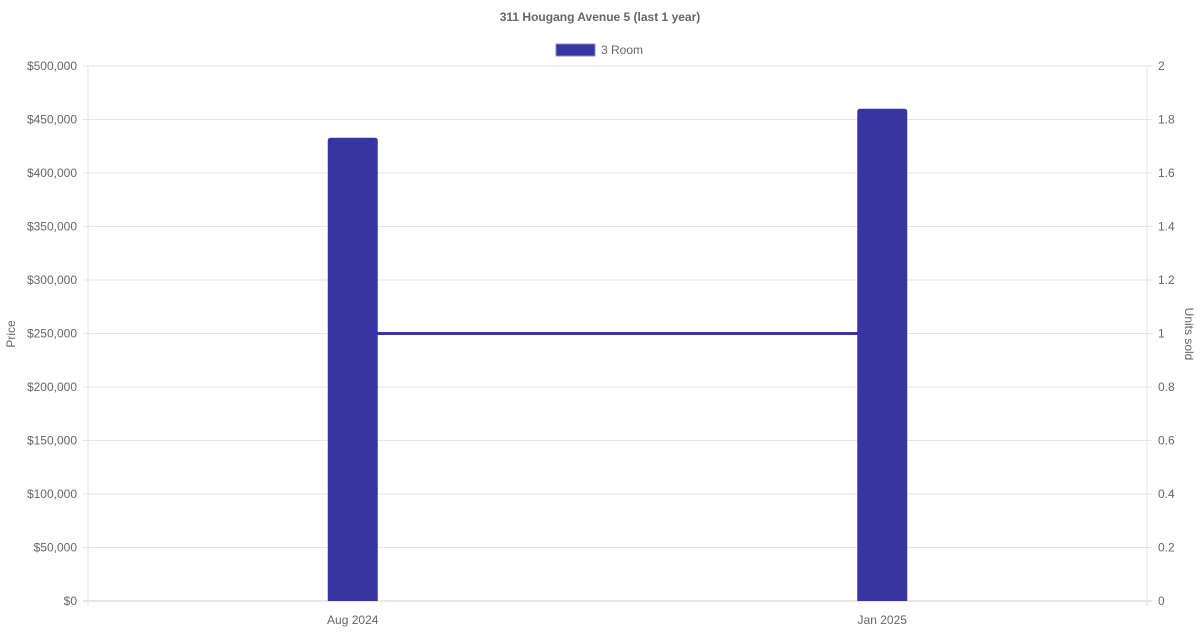  Describe the element at coordinates (1161, 601) in the screenshot. I see `y2-tick-label: 0` at that location.